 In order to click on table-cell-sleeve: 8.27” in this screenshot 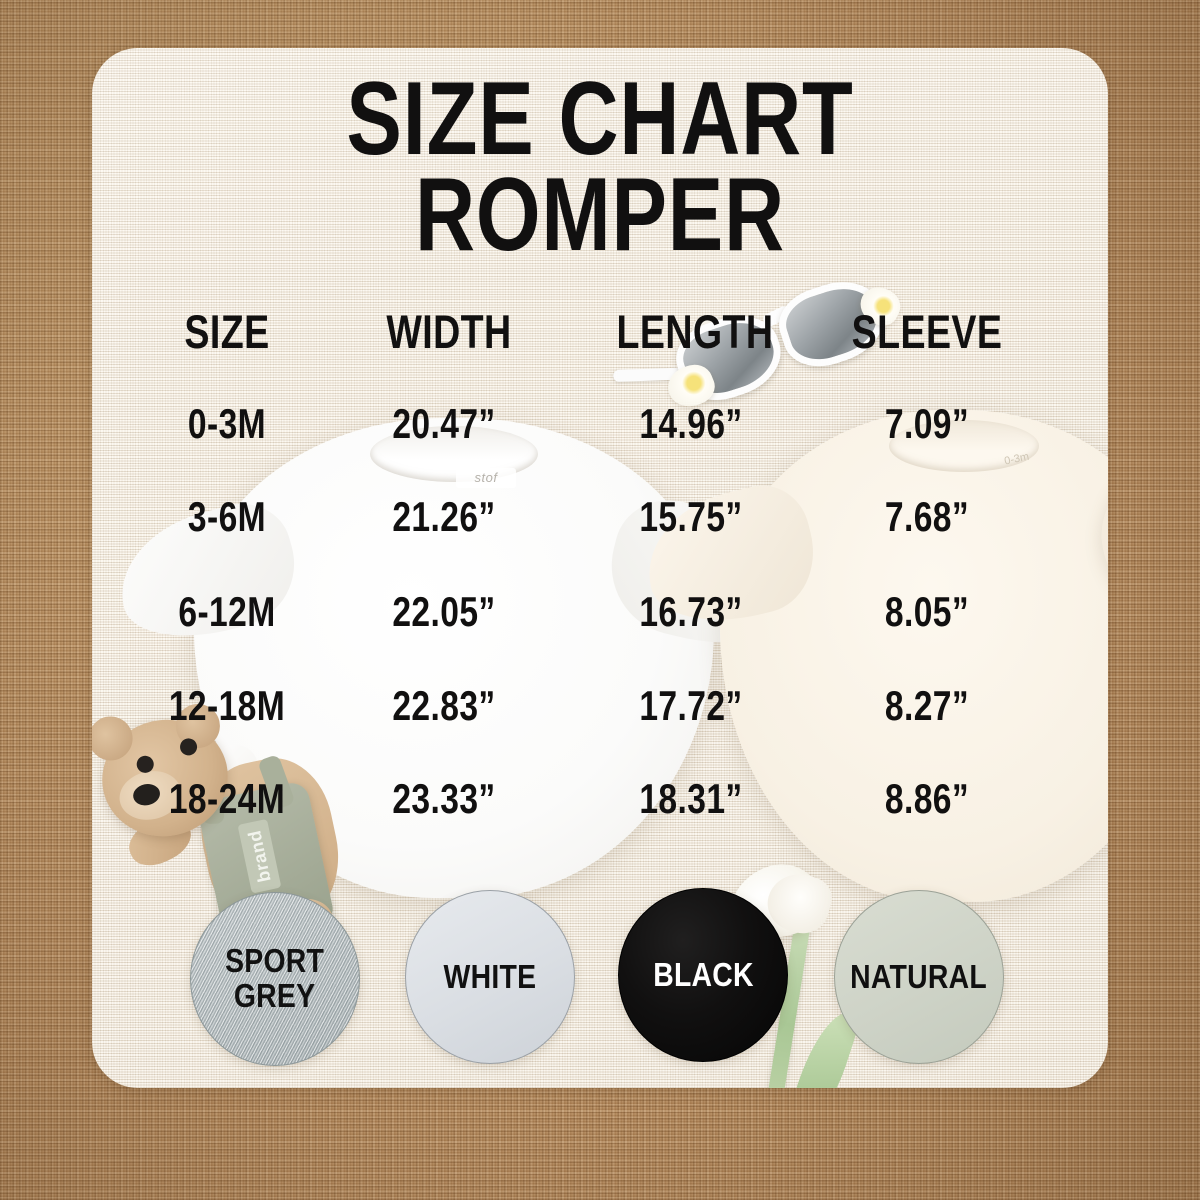, I will do `click(927, 705)`.